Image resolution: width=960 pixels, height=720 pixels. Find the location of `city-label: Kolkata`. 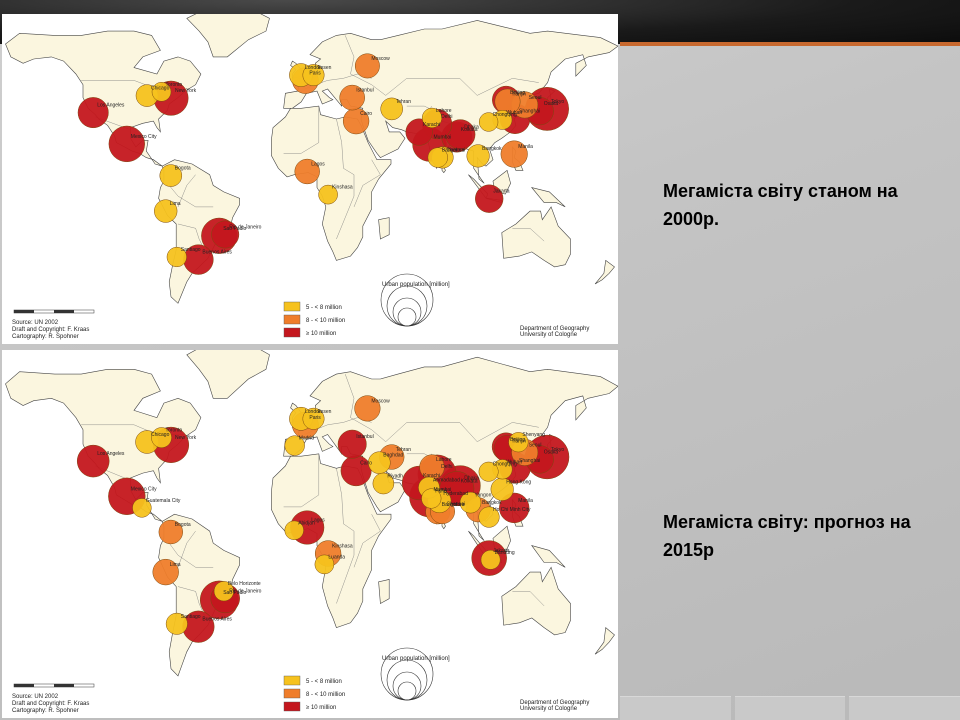

city-label: Kolkata is located at coordinates (469, 482).